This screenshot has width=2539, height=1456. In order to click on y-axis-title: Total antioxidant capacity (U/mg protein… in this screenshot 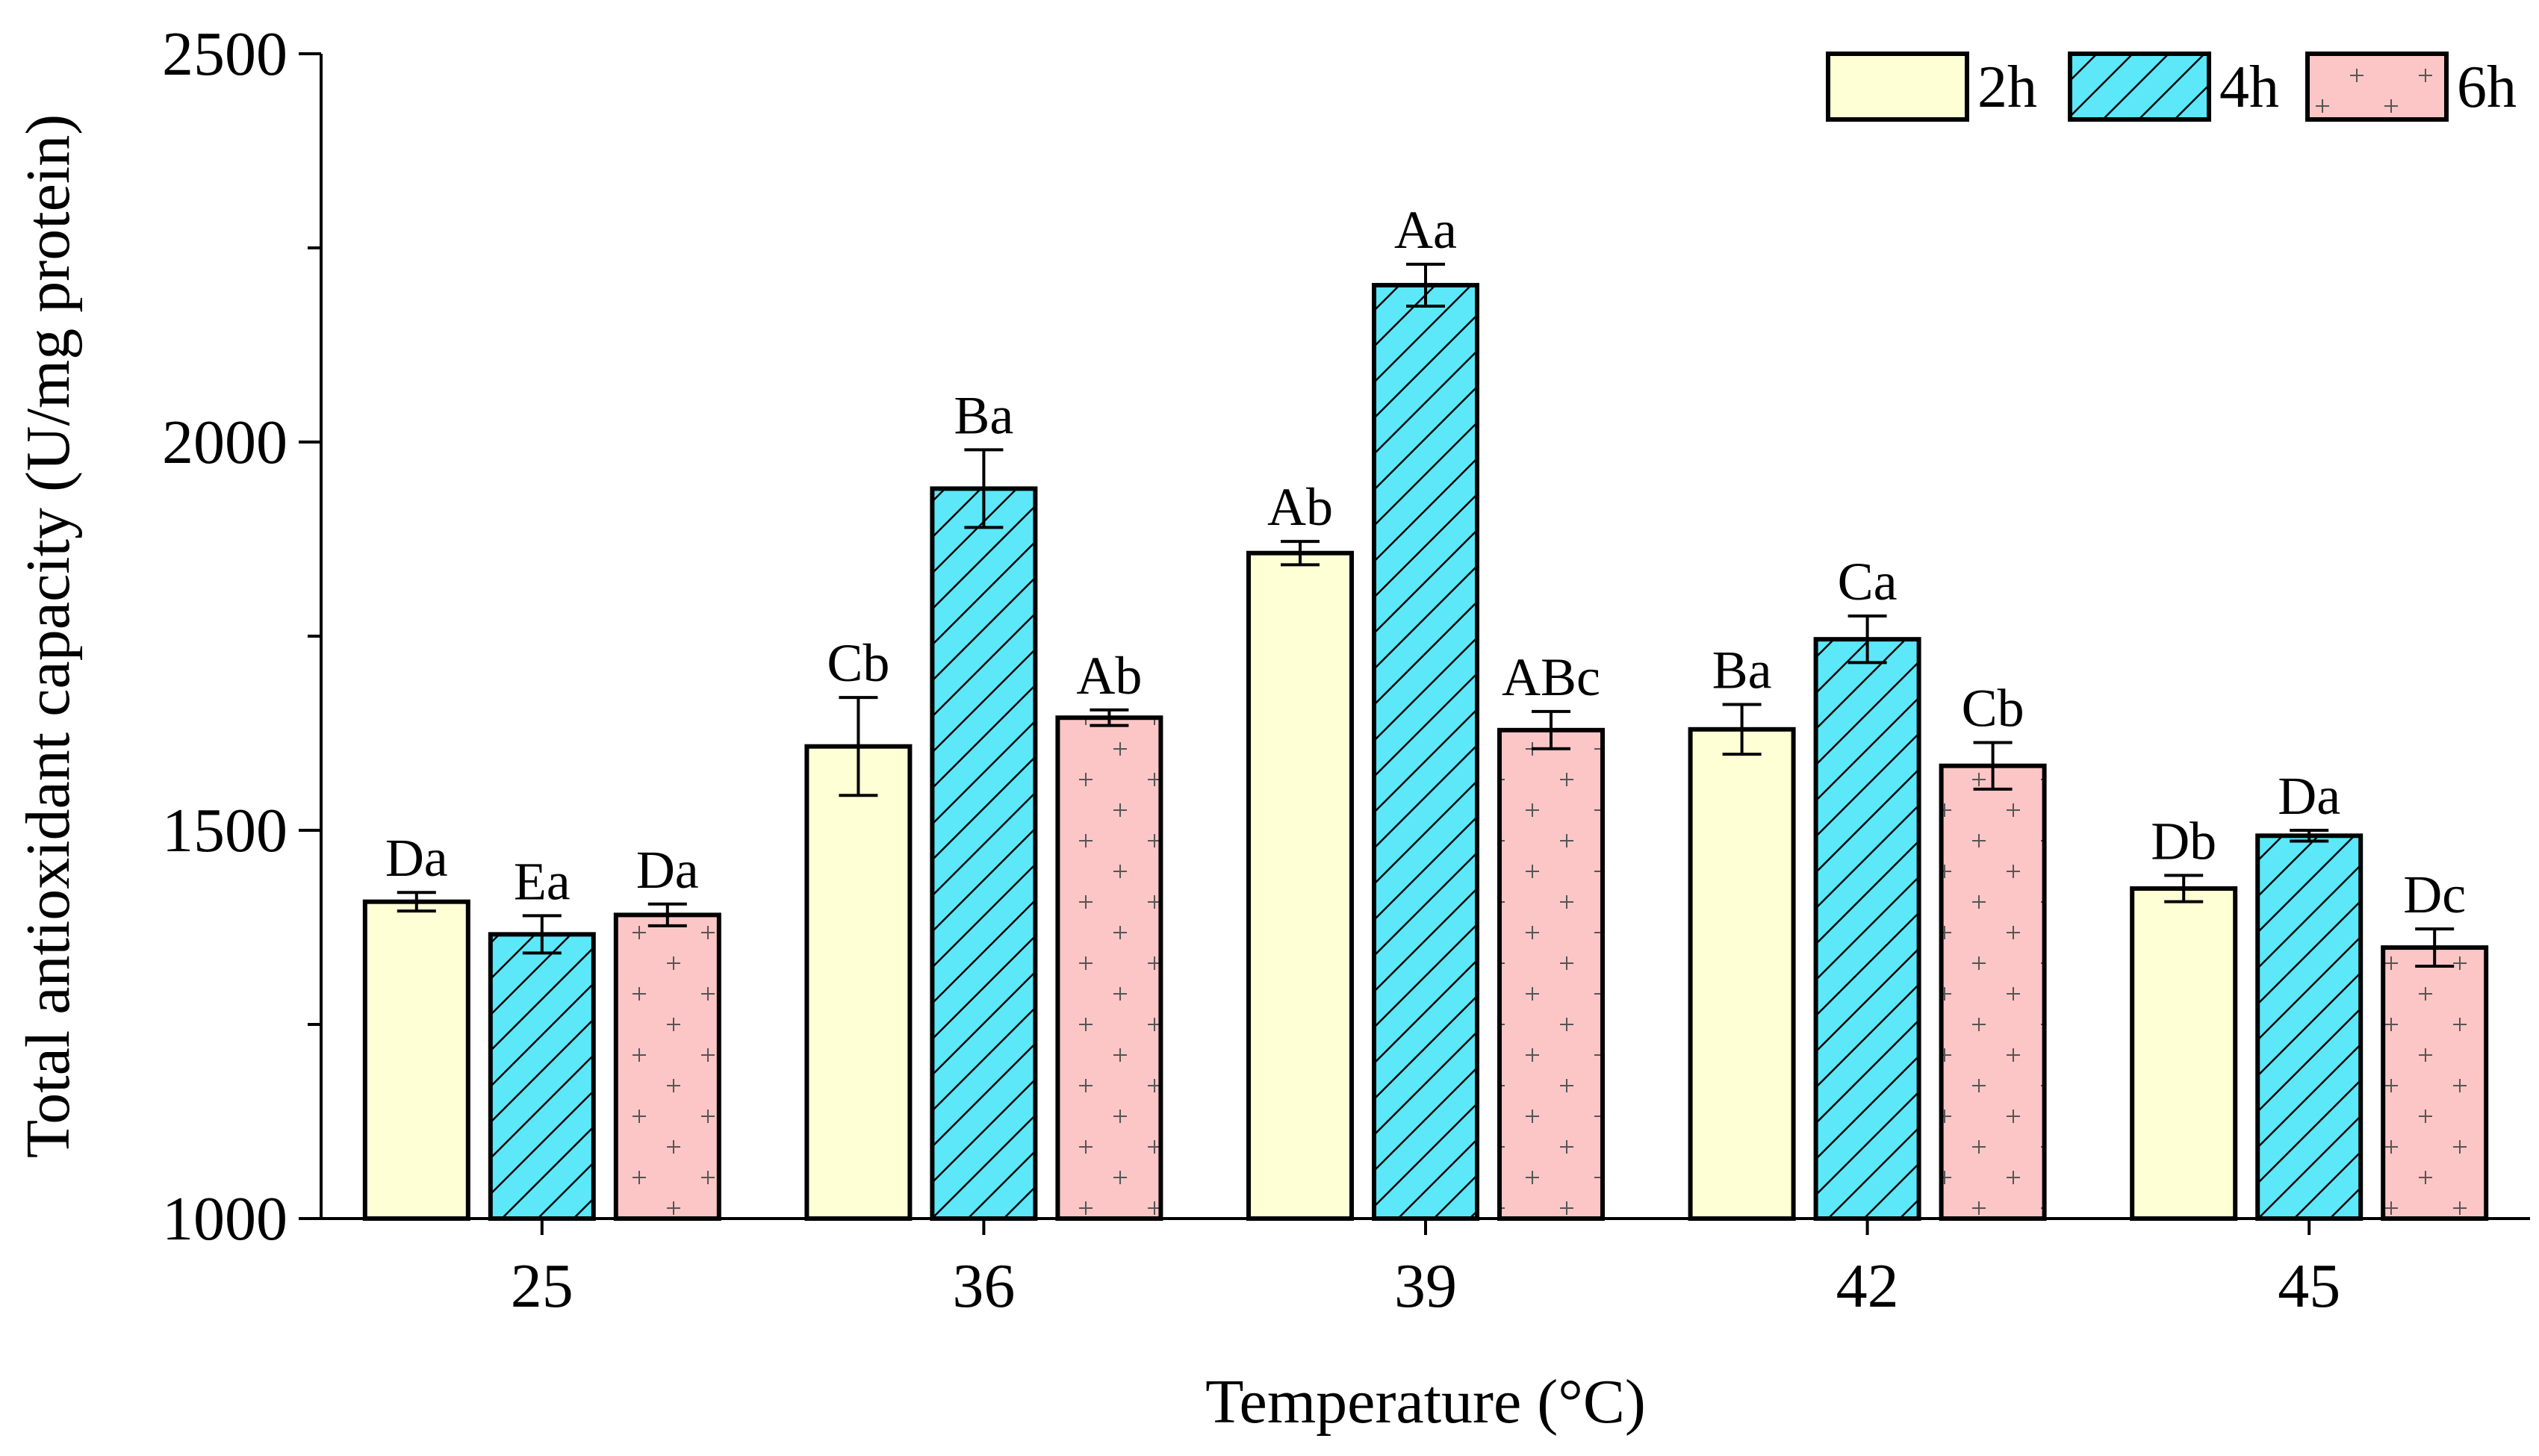, I will do `click(48, 636)`.